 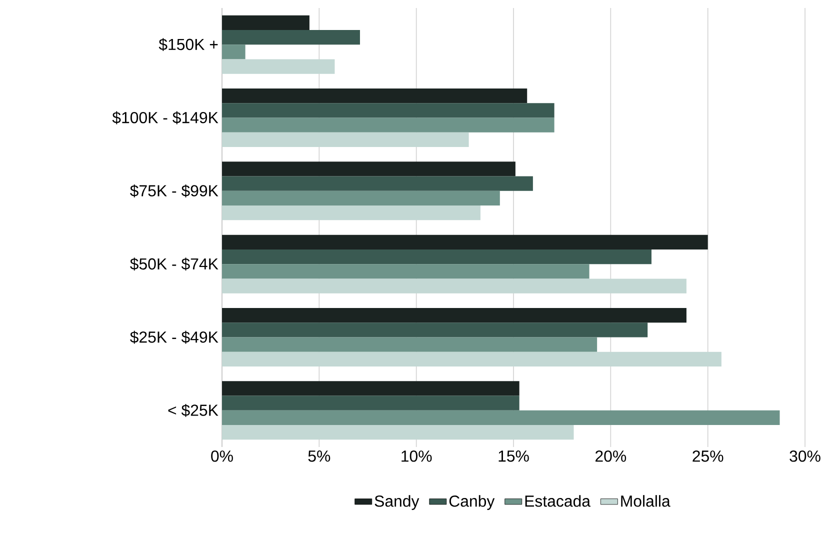 What do you see at coordinates (611, 456) in the screenshot?
I see `x-tick-label: 20%` at bounding box center [611, 456].